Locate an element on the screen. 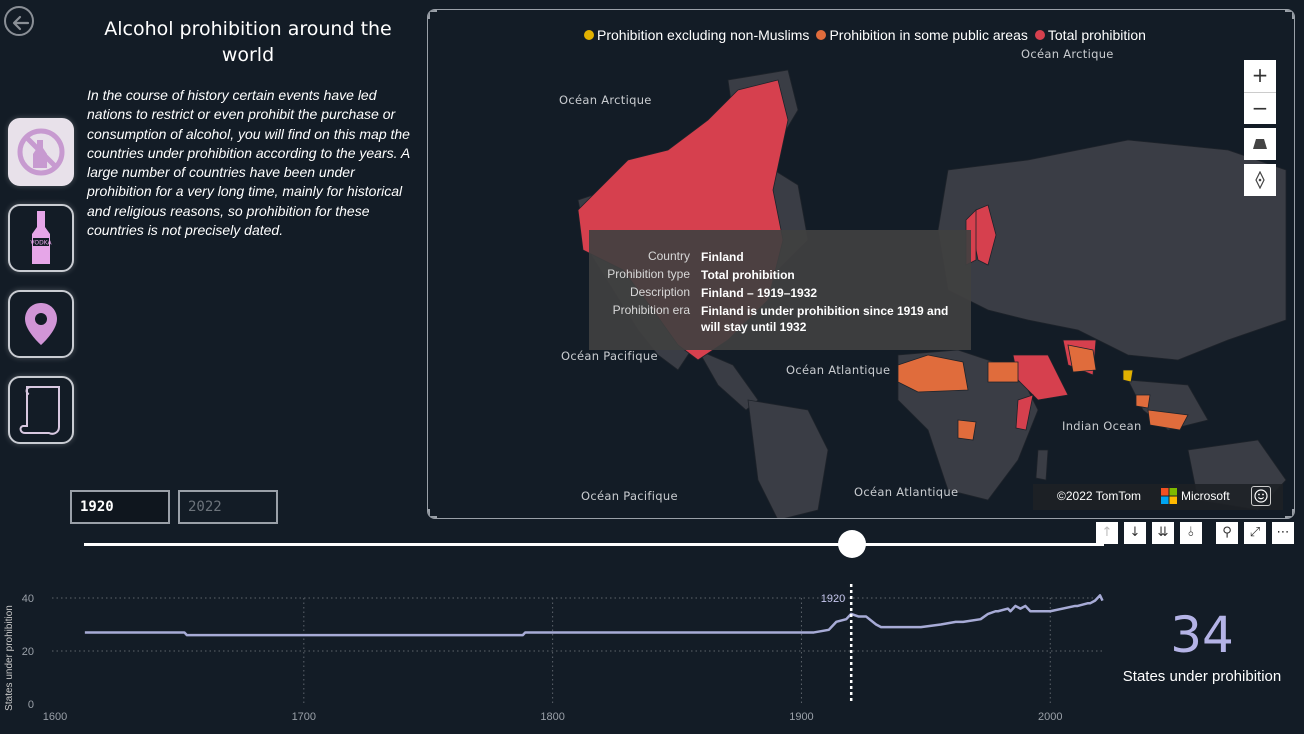 The image size is (1304, 734). nav-button-history is located at coordinates (41, 410).